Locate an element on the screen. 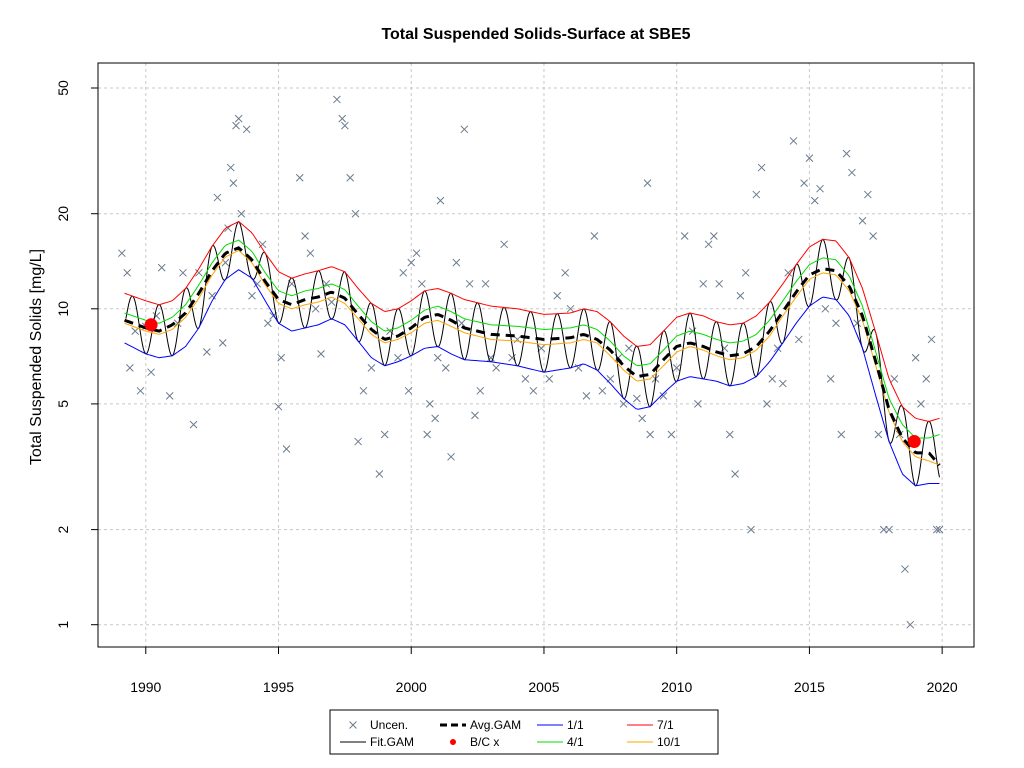 This screenshot has width=1024, height=768. legend-label: 4/1 is located at coordinates (575, 742).